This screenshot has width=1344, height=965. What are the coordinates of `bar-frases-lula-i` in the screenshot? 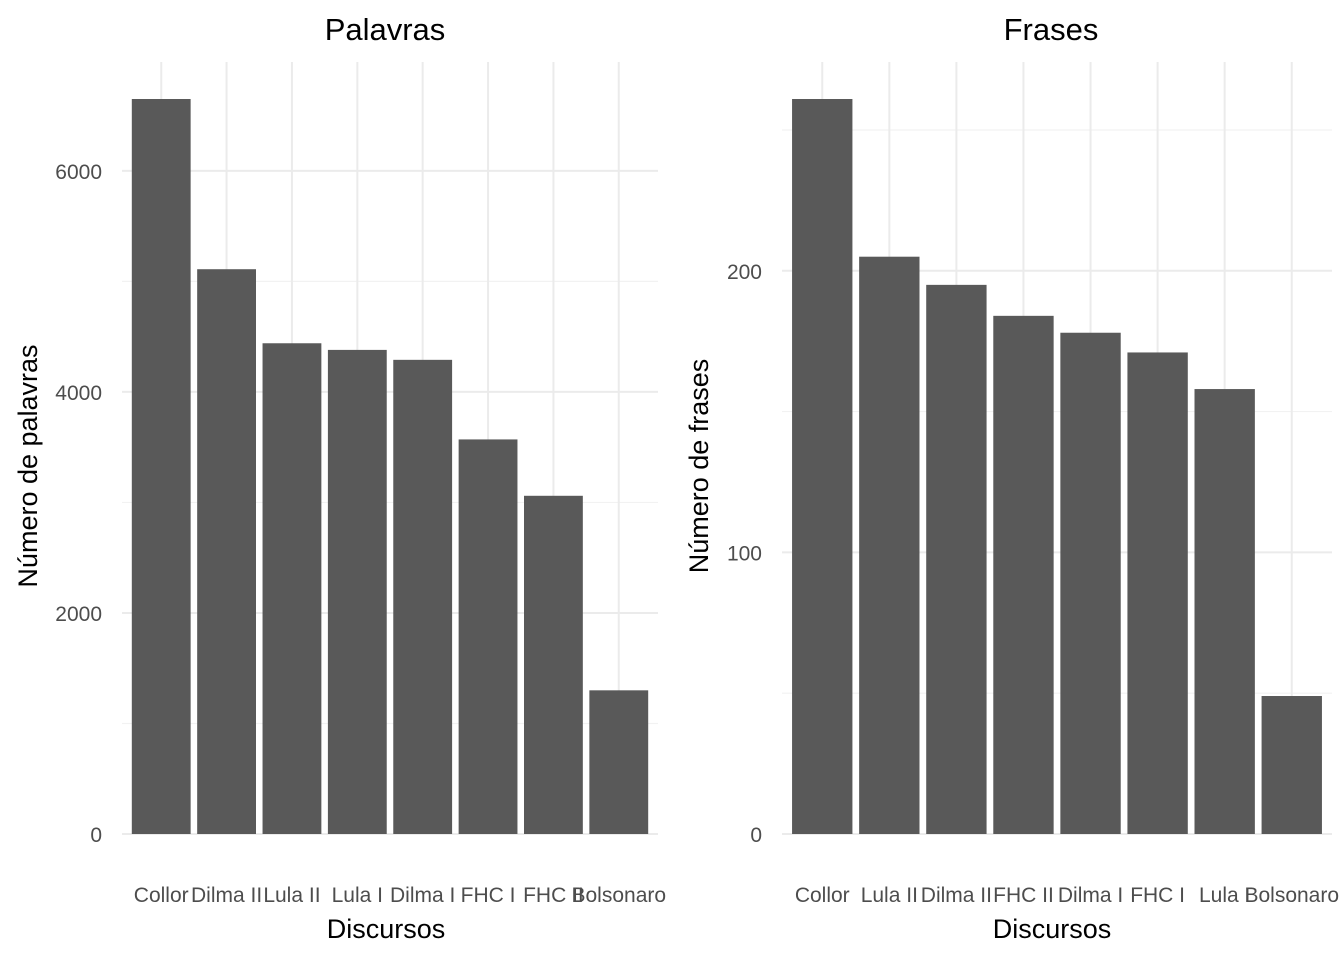 It's located at (1224, 611).